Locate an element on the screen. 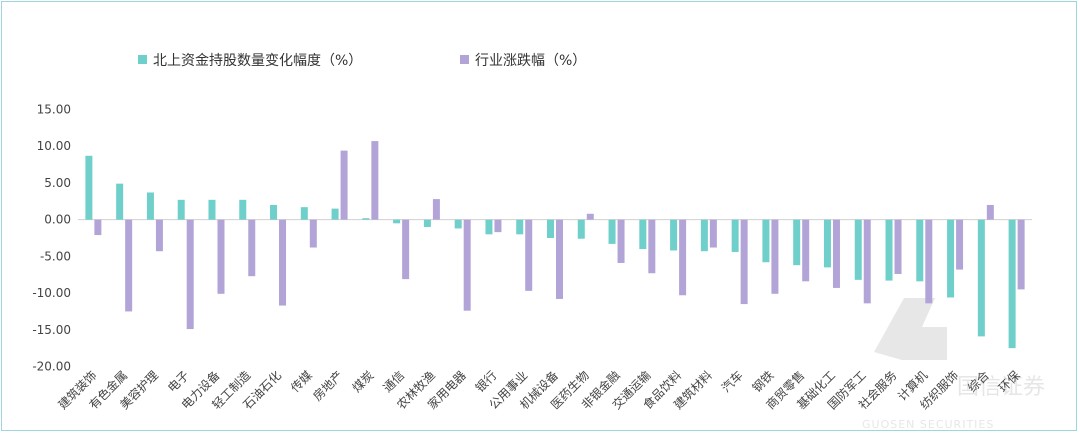 Image resolution: width=1080 pixels, height=434 pixels. y-tick-label: -15.00 is located at coordinates (51, 330).